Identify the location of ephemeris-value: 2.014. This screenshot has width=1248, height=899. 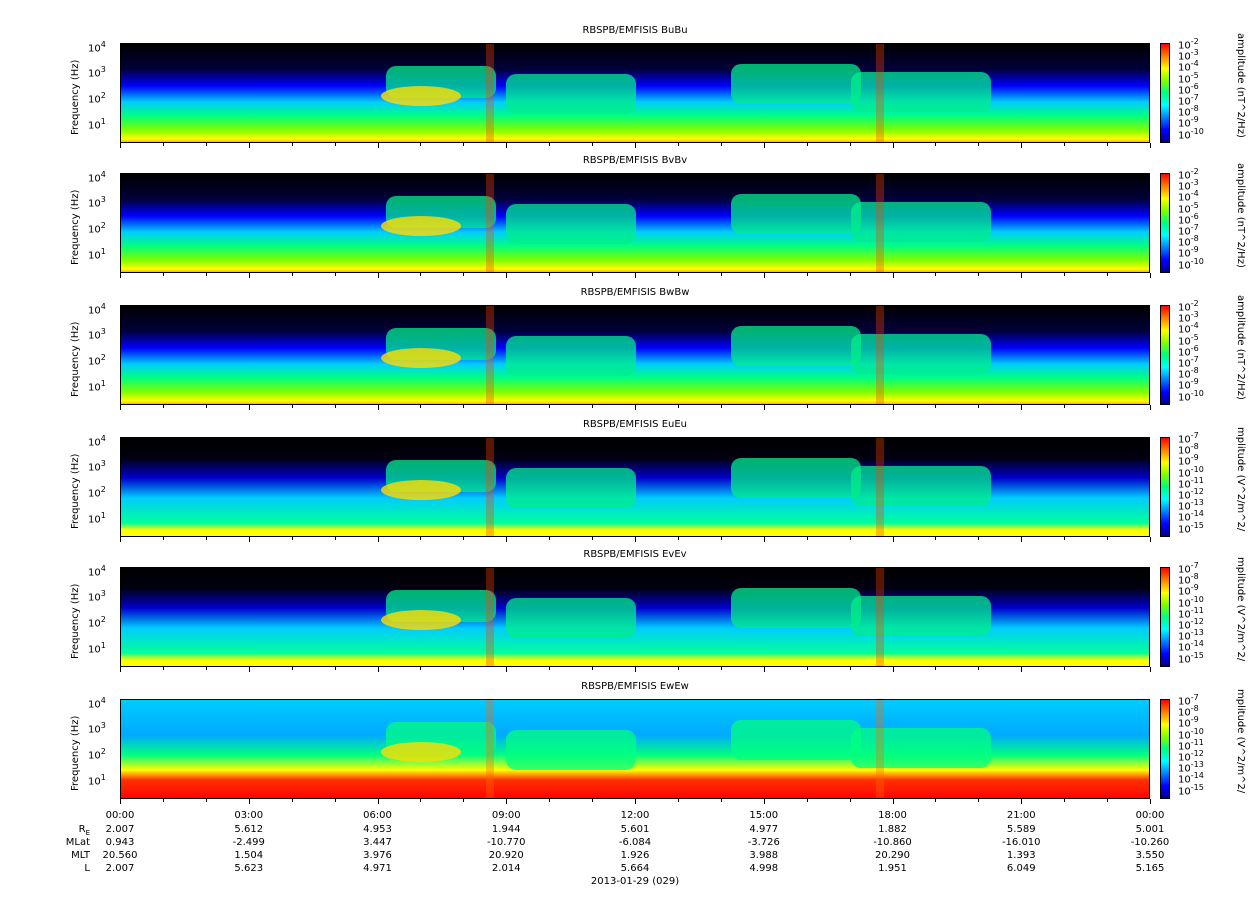
(506, 868).